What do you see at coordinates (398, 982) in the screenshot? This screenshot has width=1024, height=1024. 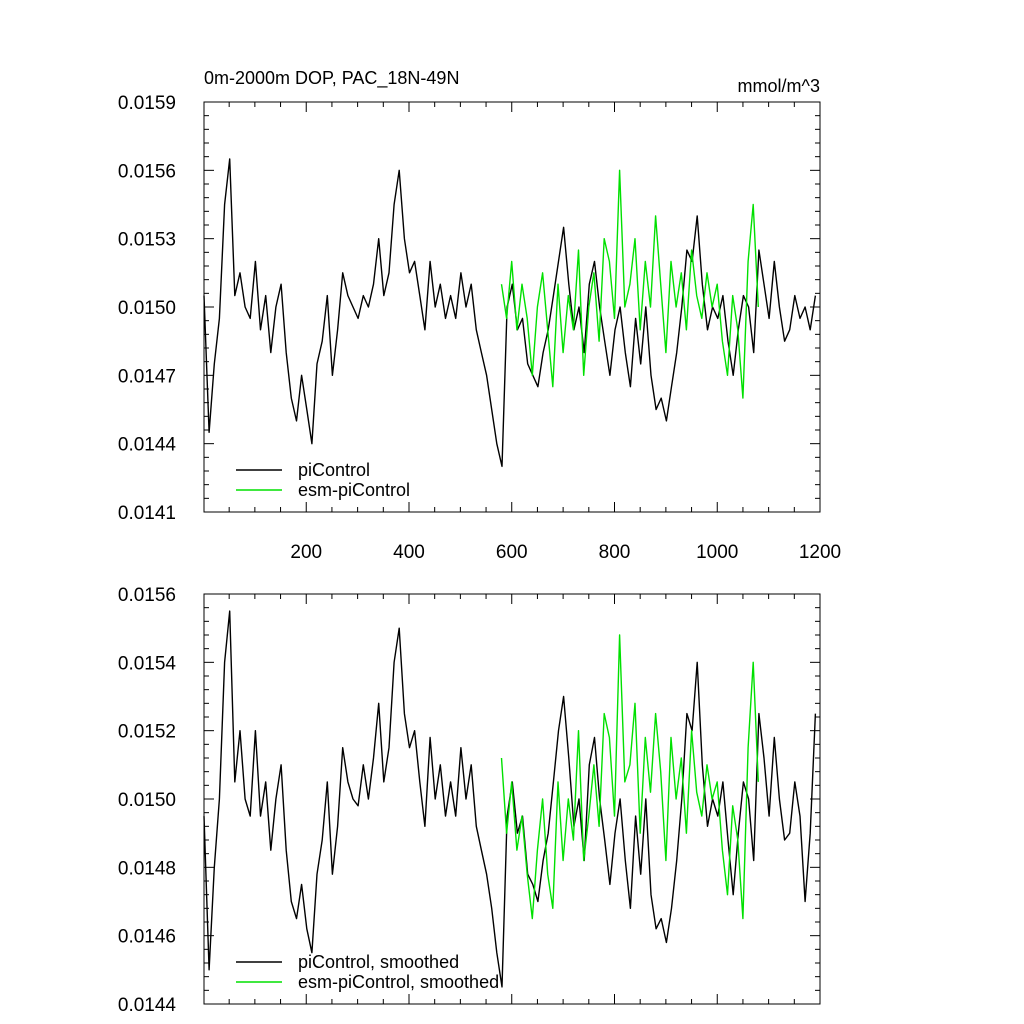 I see `legend-label-esm-picontrol-smoothed: esm-piControl, smoothed` at bounding box center [398, 982].